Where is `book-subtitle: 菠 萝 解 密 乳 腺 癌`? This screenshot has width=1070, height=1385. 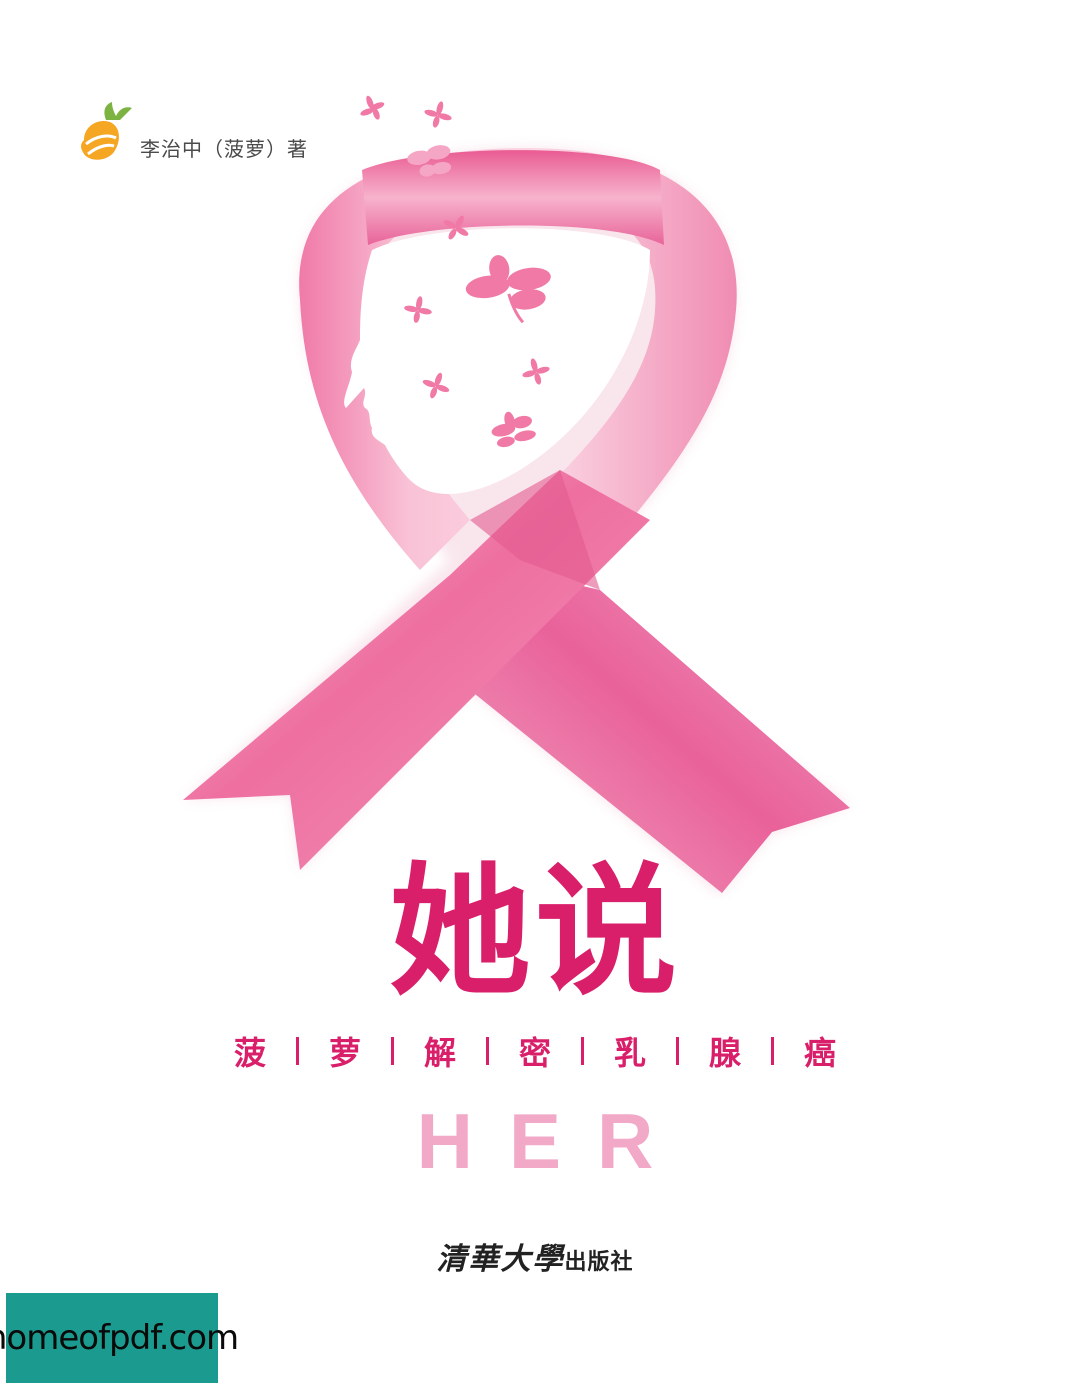 book-subtitle: 菠 萝 解 密 乳 腺 癌 is located at coordinates (535, 1051).